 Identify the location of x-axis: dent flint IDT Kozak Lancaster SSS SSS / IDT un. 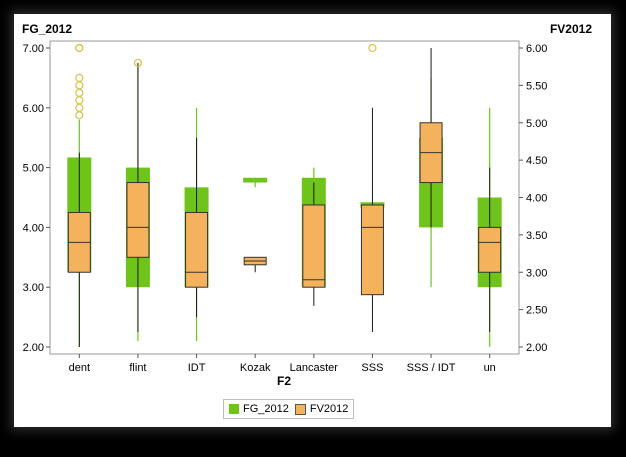
(282, 364).